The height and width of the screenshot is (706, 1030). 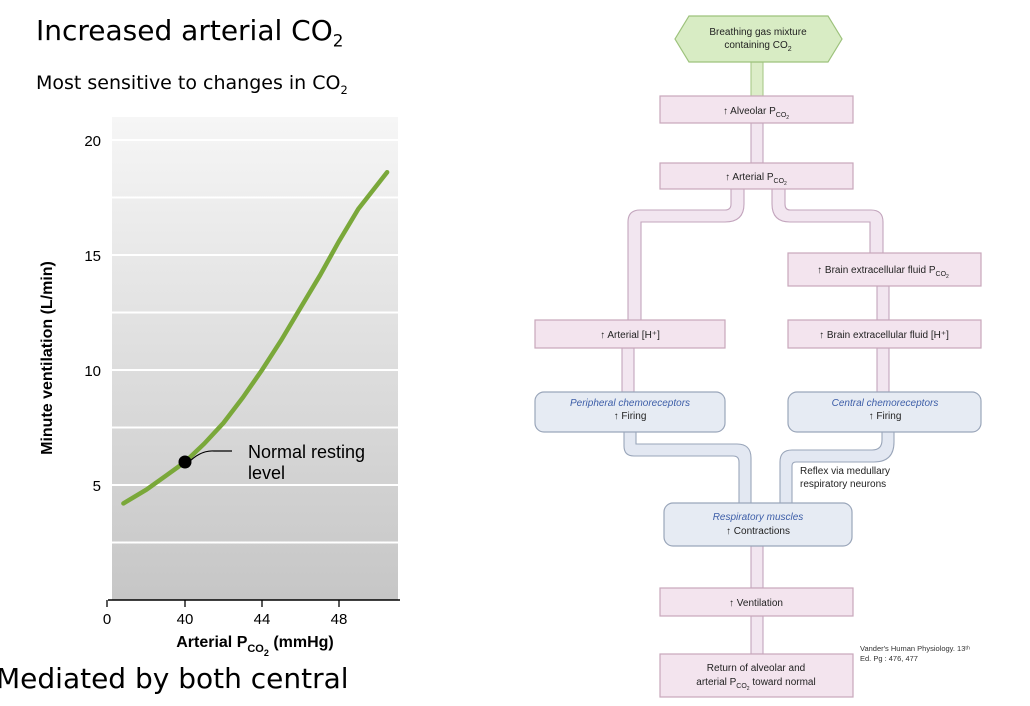 I want to click on central-title: Central chemoreceptors, so click(x=885, y=403).